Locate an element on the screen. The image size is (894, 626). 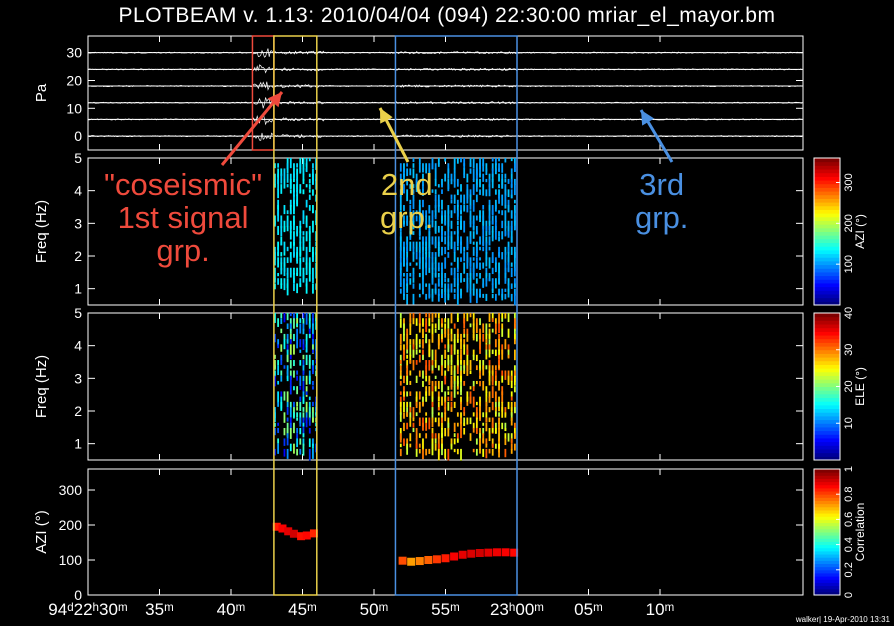
azimuth-point is located at coordinates (436, 559).